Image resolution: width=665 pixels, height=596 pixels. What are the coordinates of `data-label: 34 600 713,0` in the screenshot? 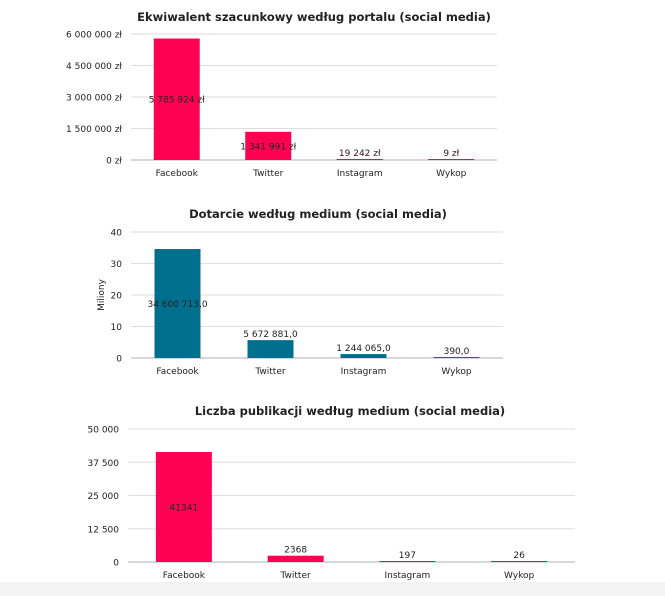 It's located at (177, 305).